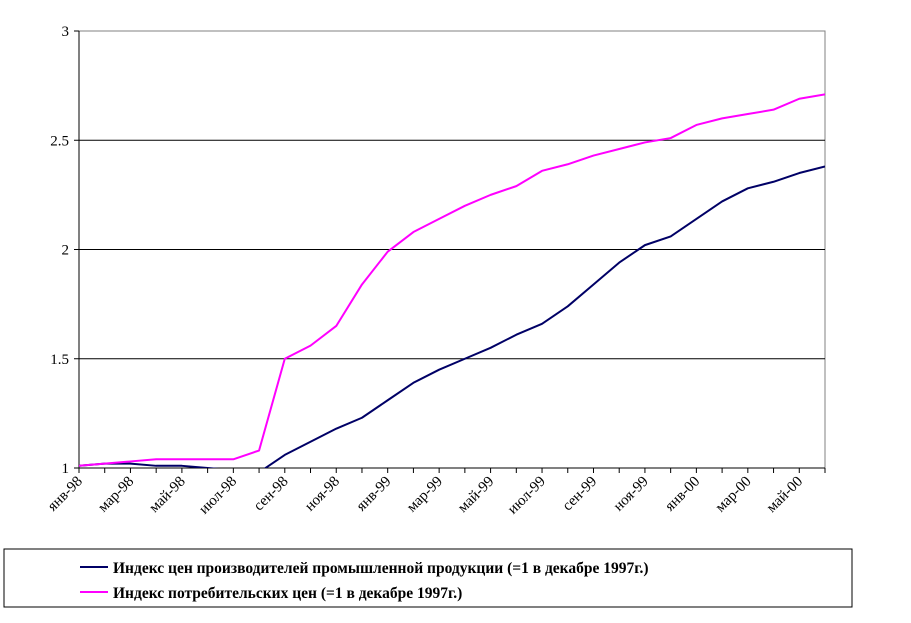 The image size is (911, 623). What do you see at coordinates (425, 495) in the screenshot?
I see `x-tick-label: мар-99` at bounding box center [425, 495].